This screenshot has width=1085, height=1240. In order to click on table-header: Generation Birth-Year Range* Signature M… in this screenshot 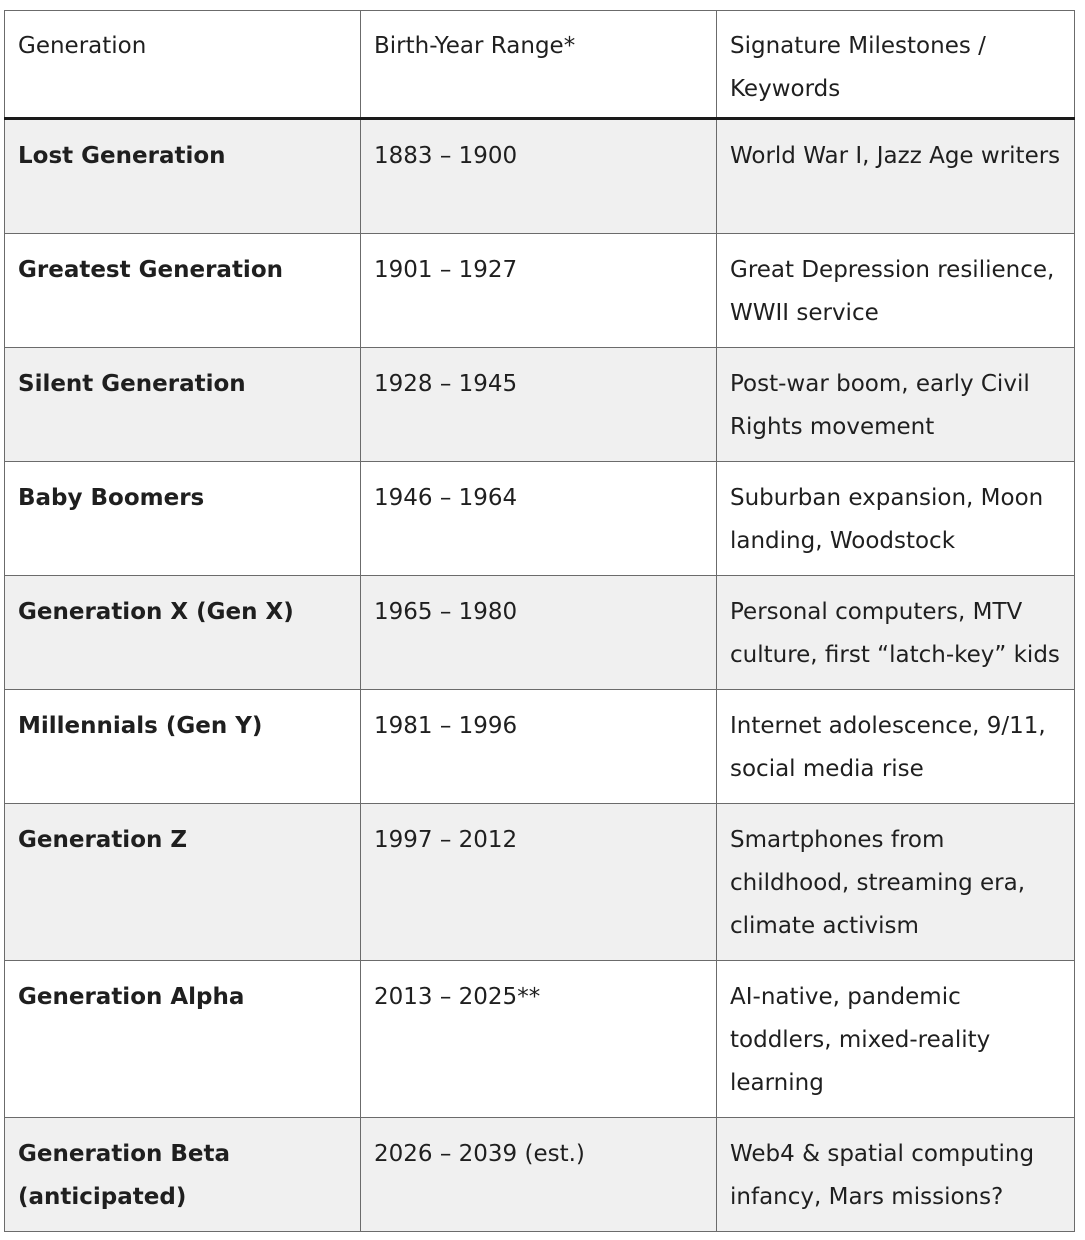, I will do `click(539, 65)`.